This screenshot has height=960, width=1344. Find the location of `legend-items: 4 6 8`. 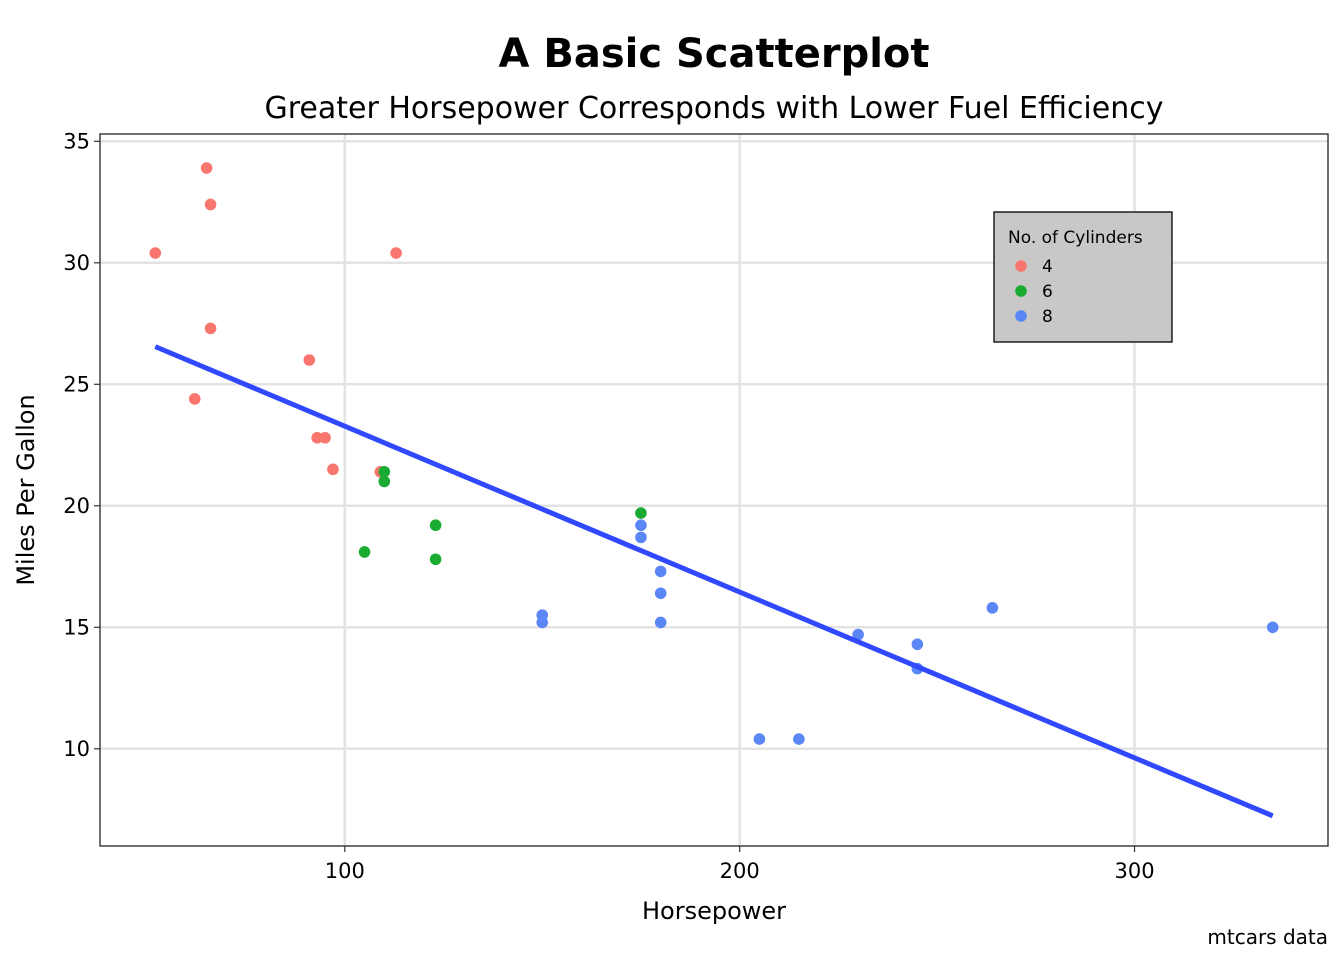

legend-items: 4 6 8 is located at coordinates (1034, 292).